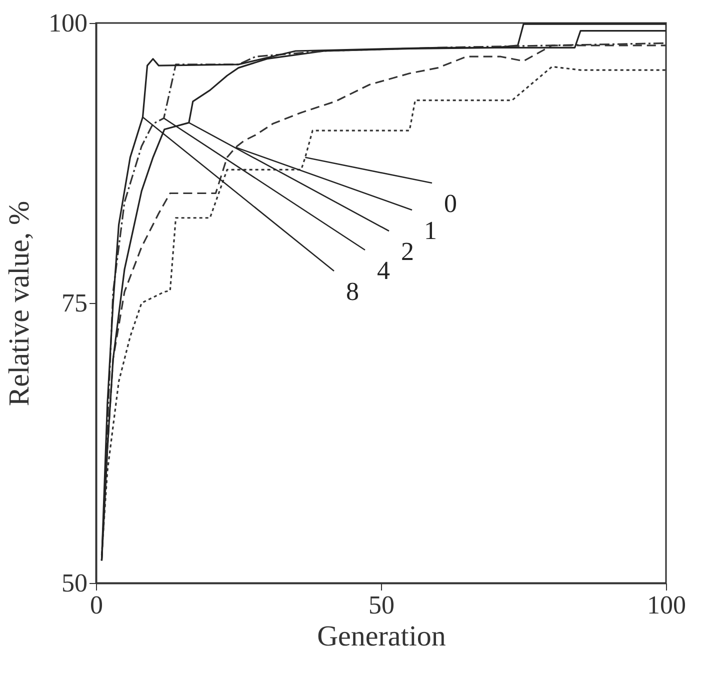 The image size is (727, 680). Describe the element at coordinates (68, 23) in the screenshot. I see `y-tick-label: 100` at that location.